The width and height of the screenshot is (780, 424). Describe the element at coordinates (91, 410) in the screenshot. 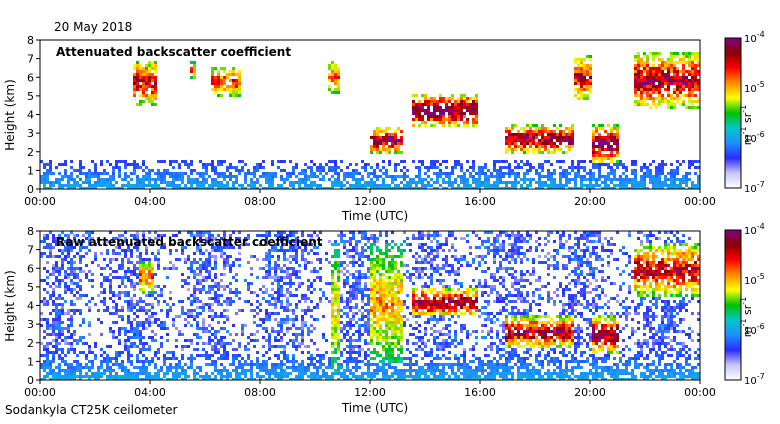

I see `footer-label: Sodankyla CT25K ceilometer` at that location.